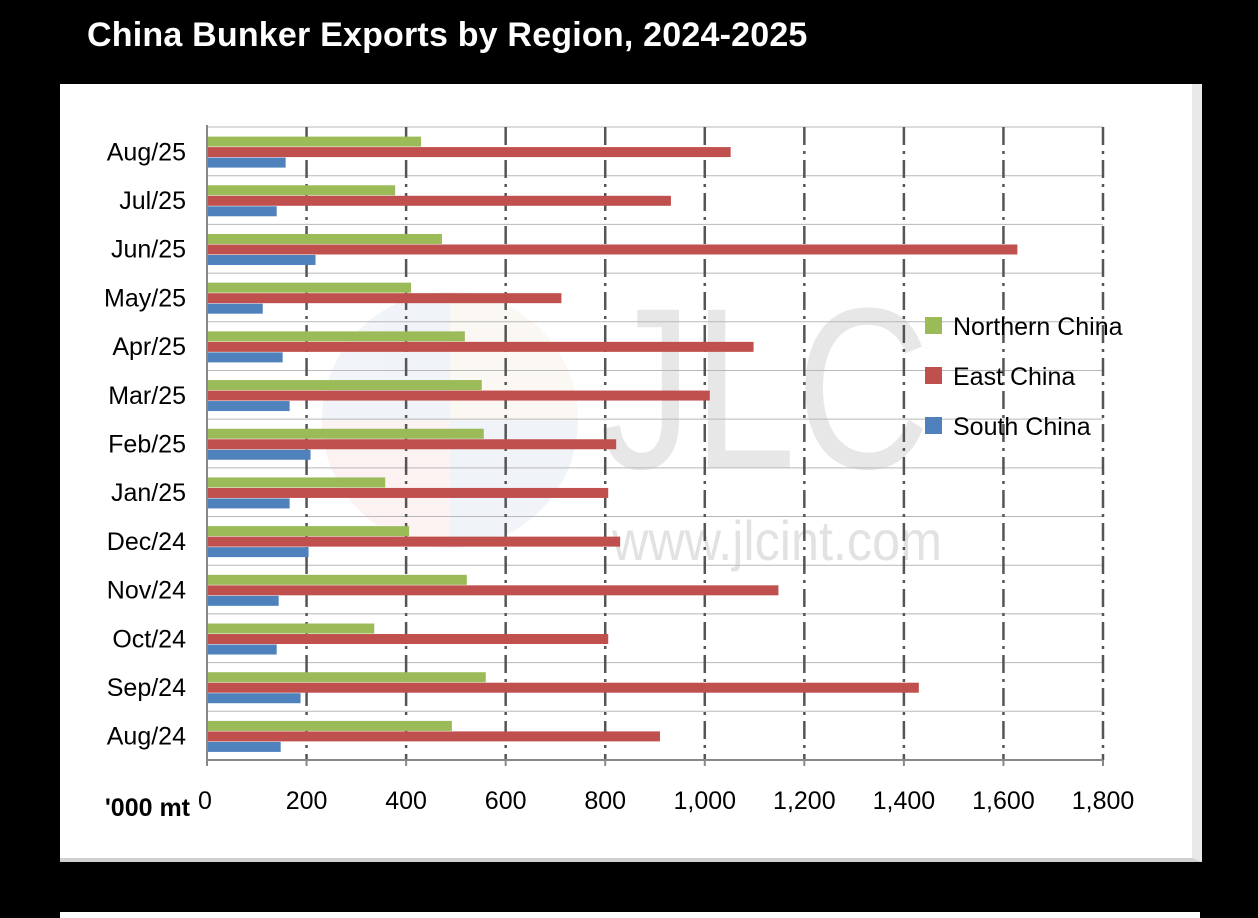 Image resolution: width=1258 pixels, height=918 pixels. Describe the element at coordinates (1103, 801) in the screenshot. I see `x-tick-label: 1,800` at that location.